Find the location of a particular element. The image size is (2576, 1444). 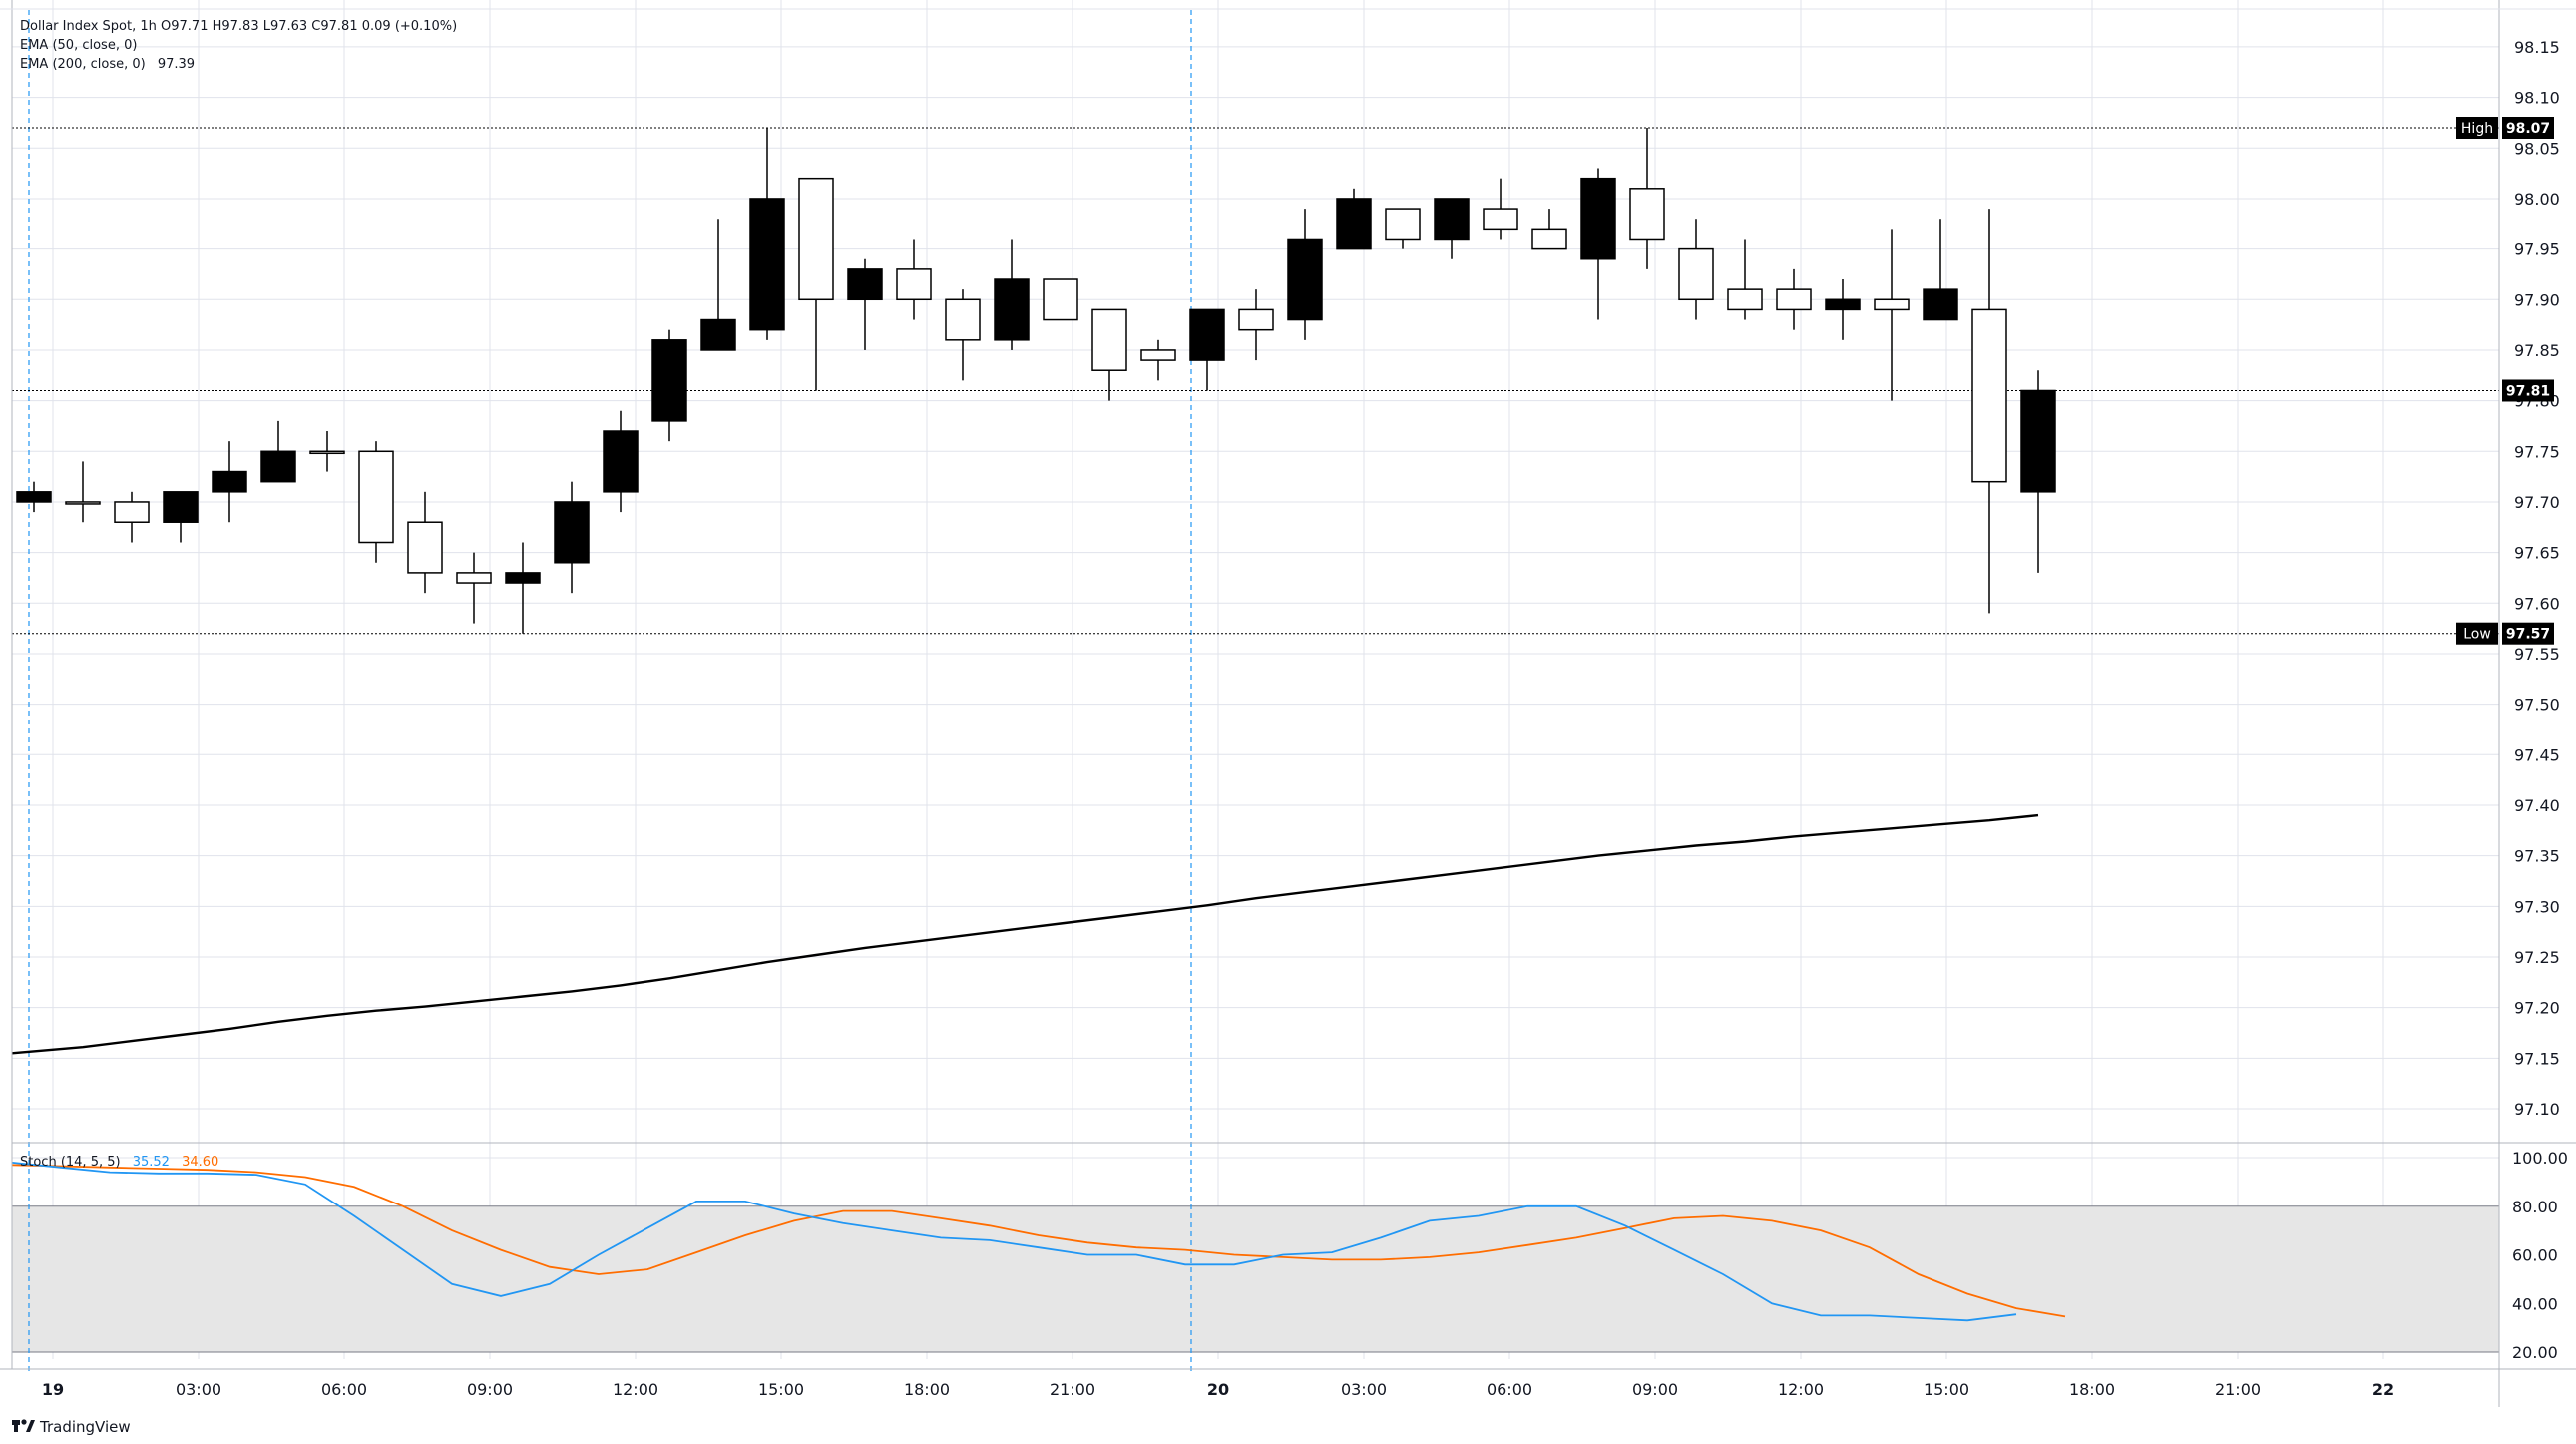

price-tick-label: 97.85 is located at coordinates (2537, 350).